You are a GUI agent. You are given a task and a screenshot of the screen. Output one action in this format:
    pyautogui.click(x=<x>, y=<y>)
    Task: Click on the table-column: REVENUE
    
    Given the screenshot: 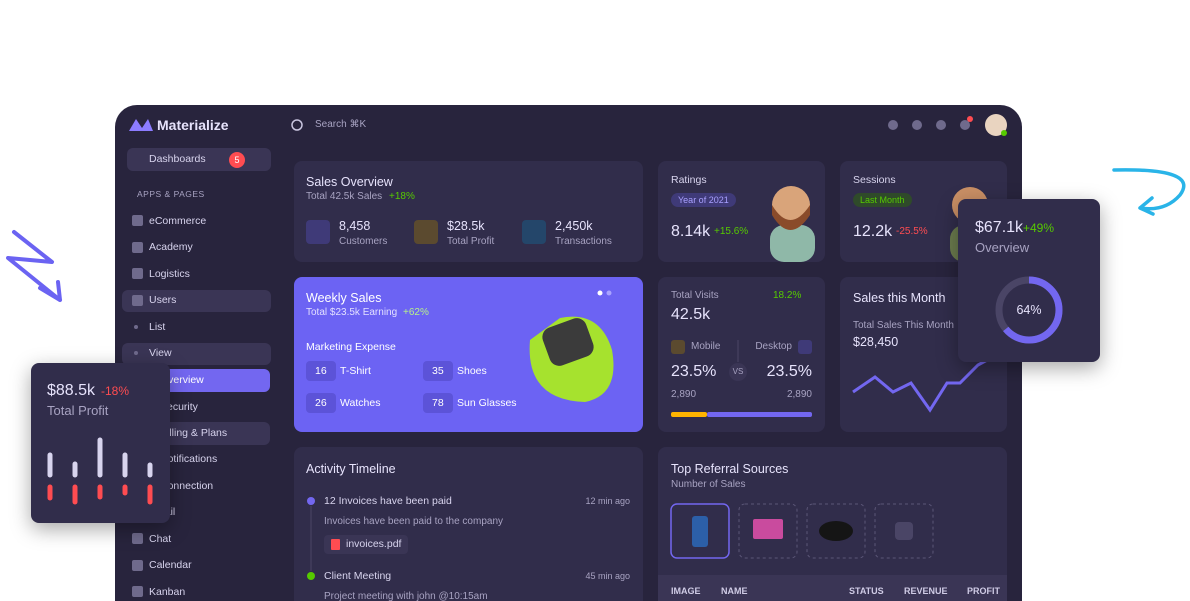 What is the action you would take?
    pyautogui.click(x=926, y=591)
    